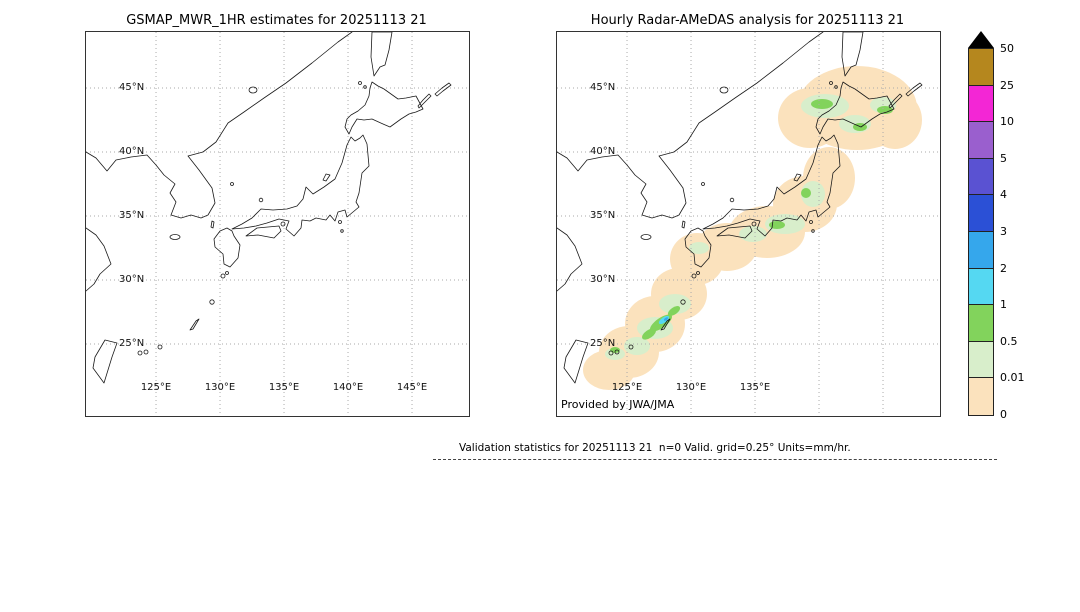  I want to click on colorbar-level-label: 4, so click(1003, 195).